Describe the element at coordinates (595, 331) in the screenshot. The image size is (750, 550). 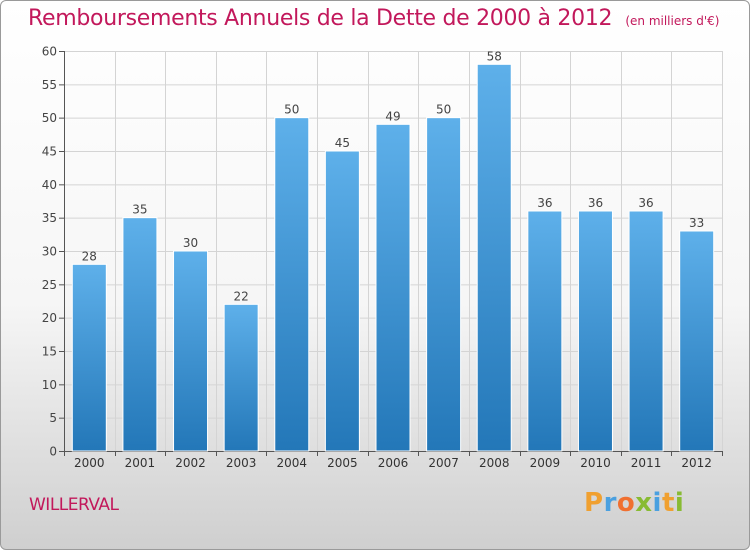
I see `bar-2010` at that location.